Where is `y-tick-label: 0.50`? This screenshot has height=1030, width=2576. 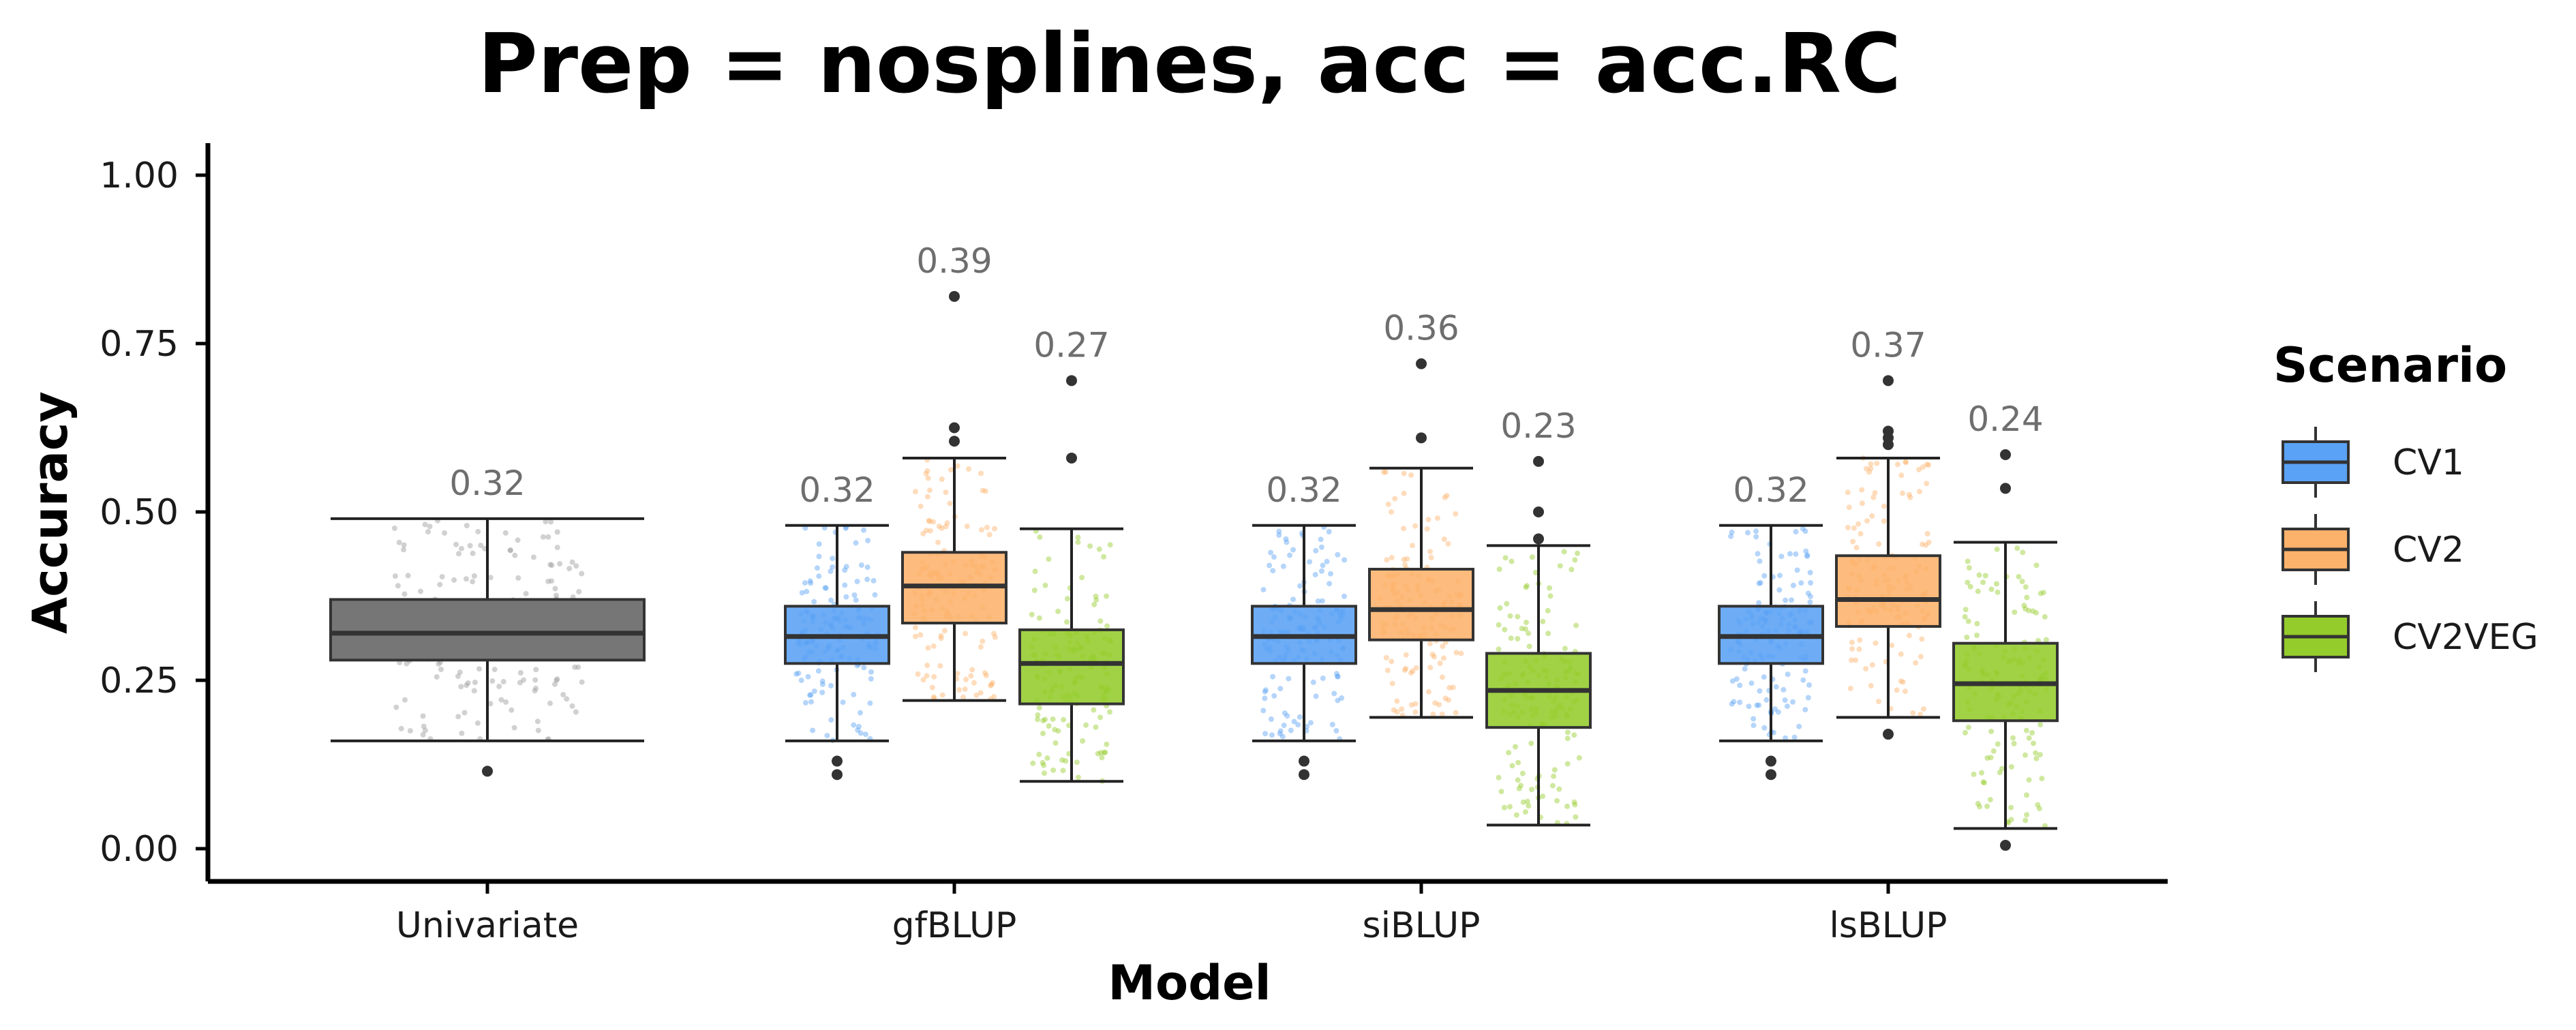
y-tick-label: 0.50 is located at coordinates (139, 512).